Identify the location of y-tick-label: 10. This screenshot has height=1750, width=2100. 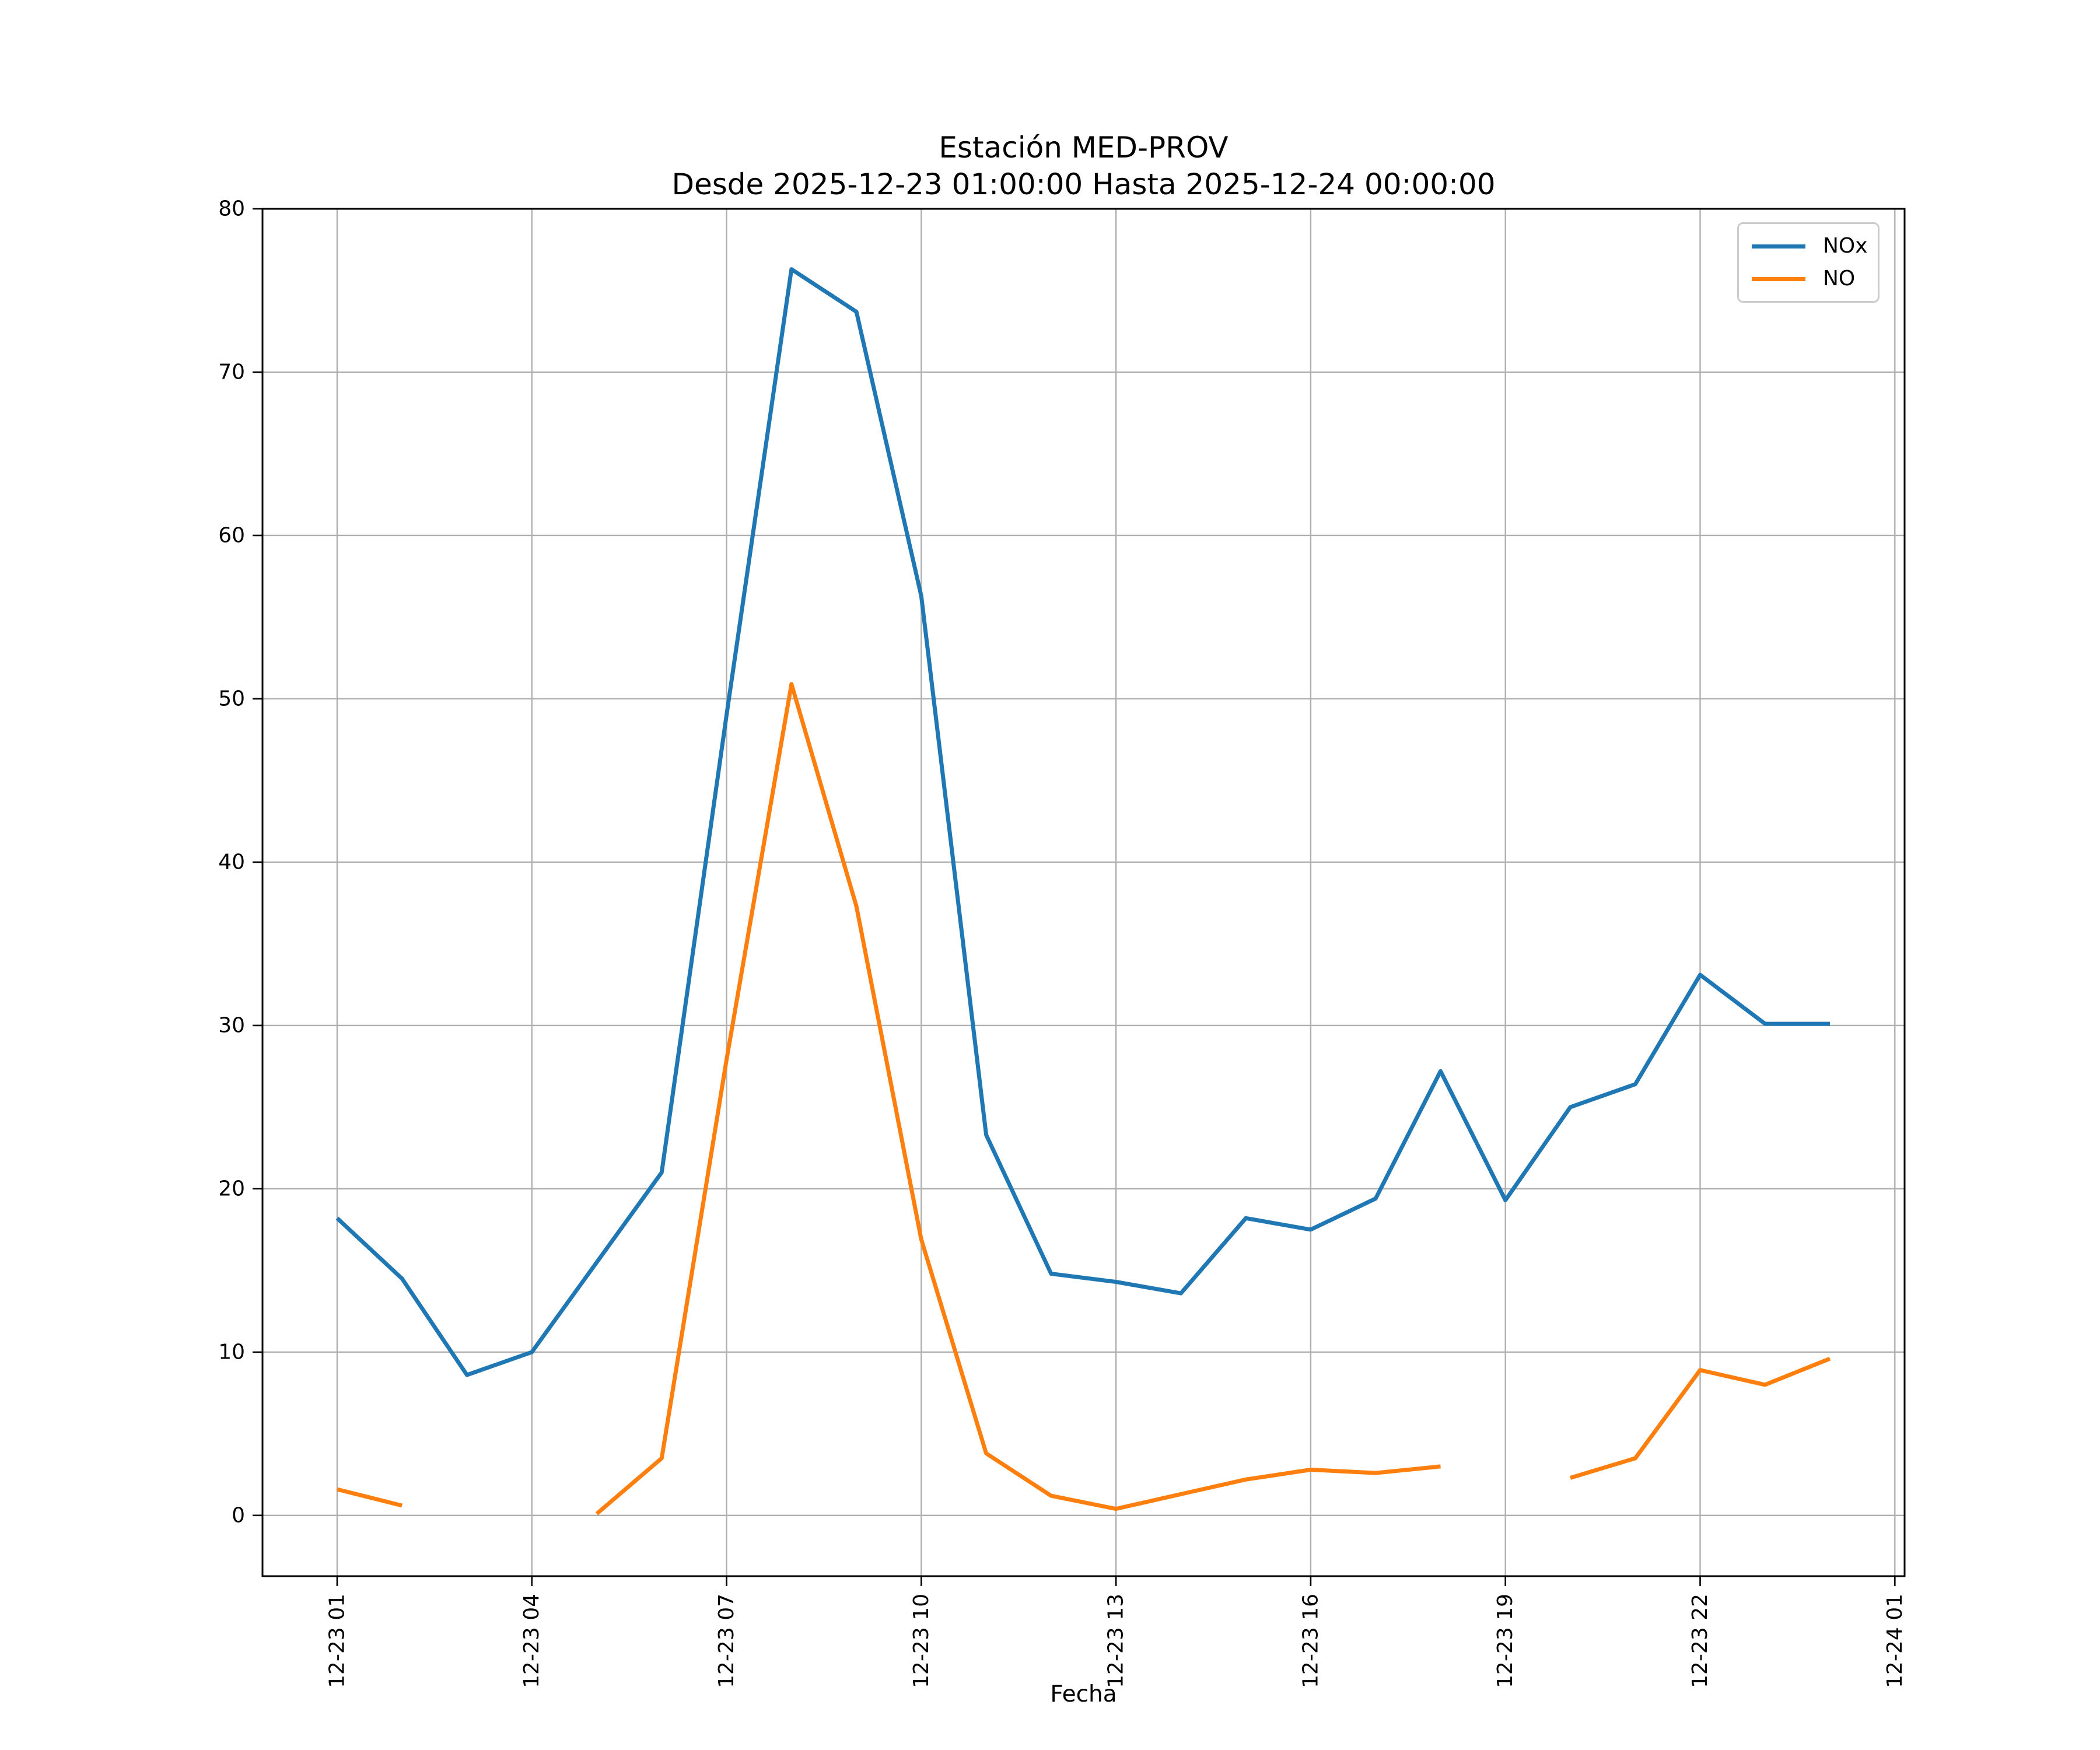
(231, 1352).